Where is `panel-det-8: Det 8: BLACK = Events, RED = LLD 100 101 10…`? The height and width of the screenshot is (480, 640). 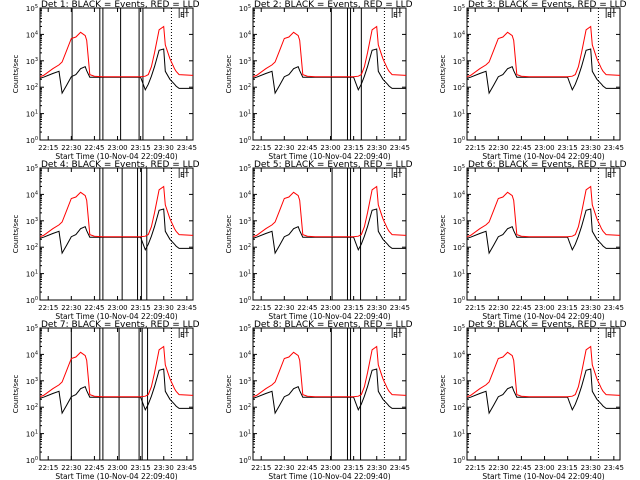 panel-det-8: Det 8: BLACK = Events, RED = LLD 100 101 10… is located at coordinates (319, 400).